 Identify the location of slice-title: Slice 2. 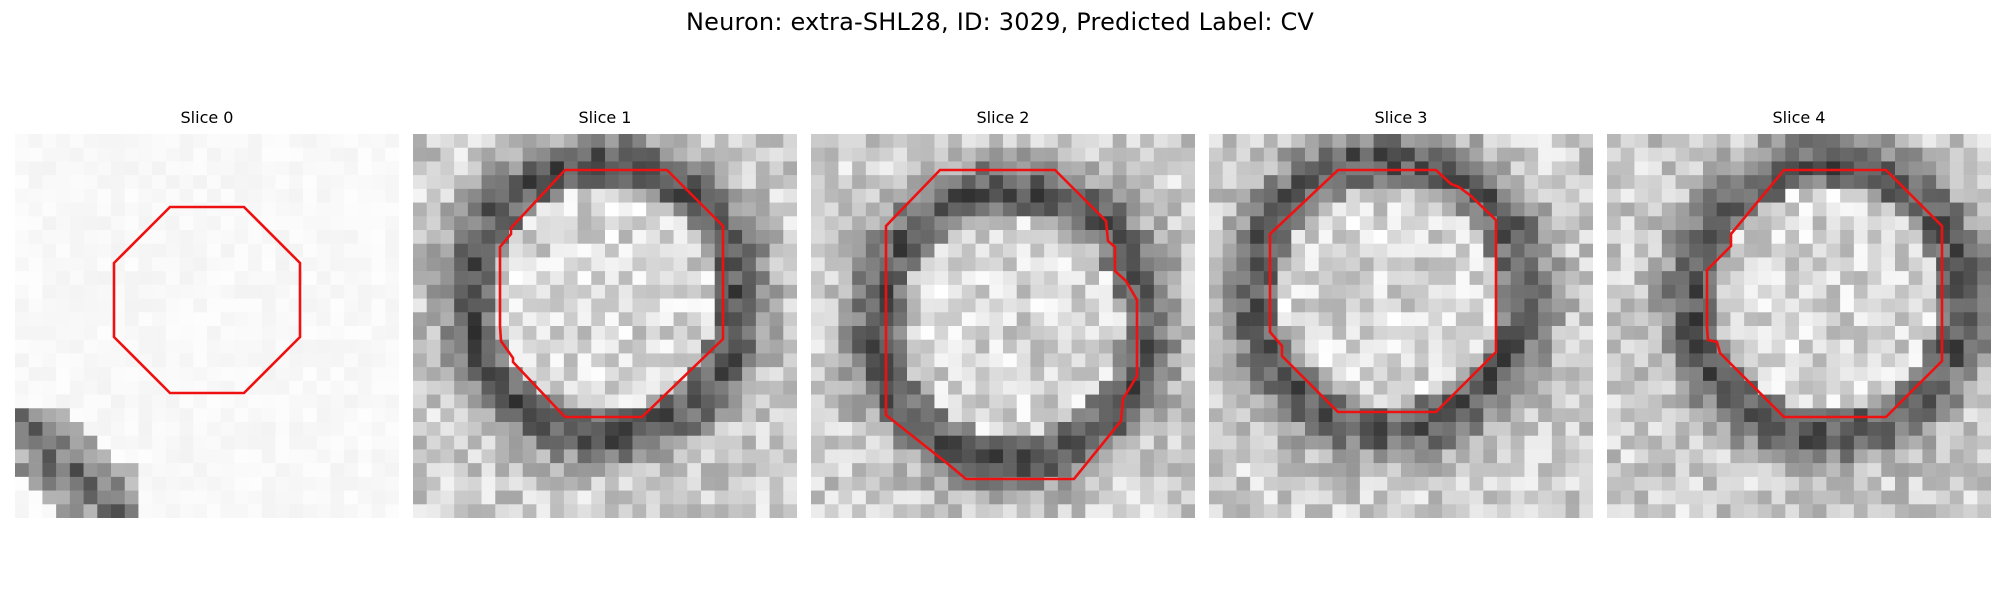
(1003, 117).